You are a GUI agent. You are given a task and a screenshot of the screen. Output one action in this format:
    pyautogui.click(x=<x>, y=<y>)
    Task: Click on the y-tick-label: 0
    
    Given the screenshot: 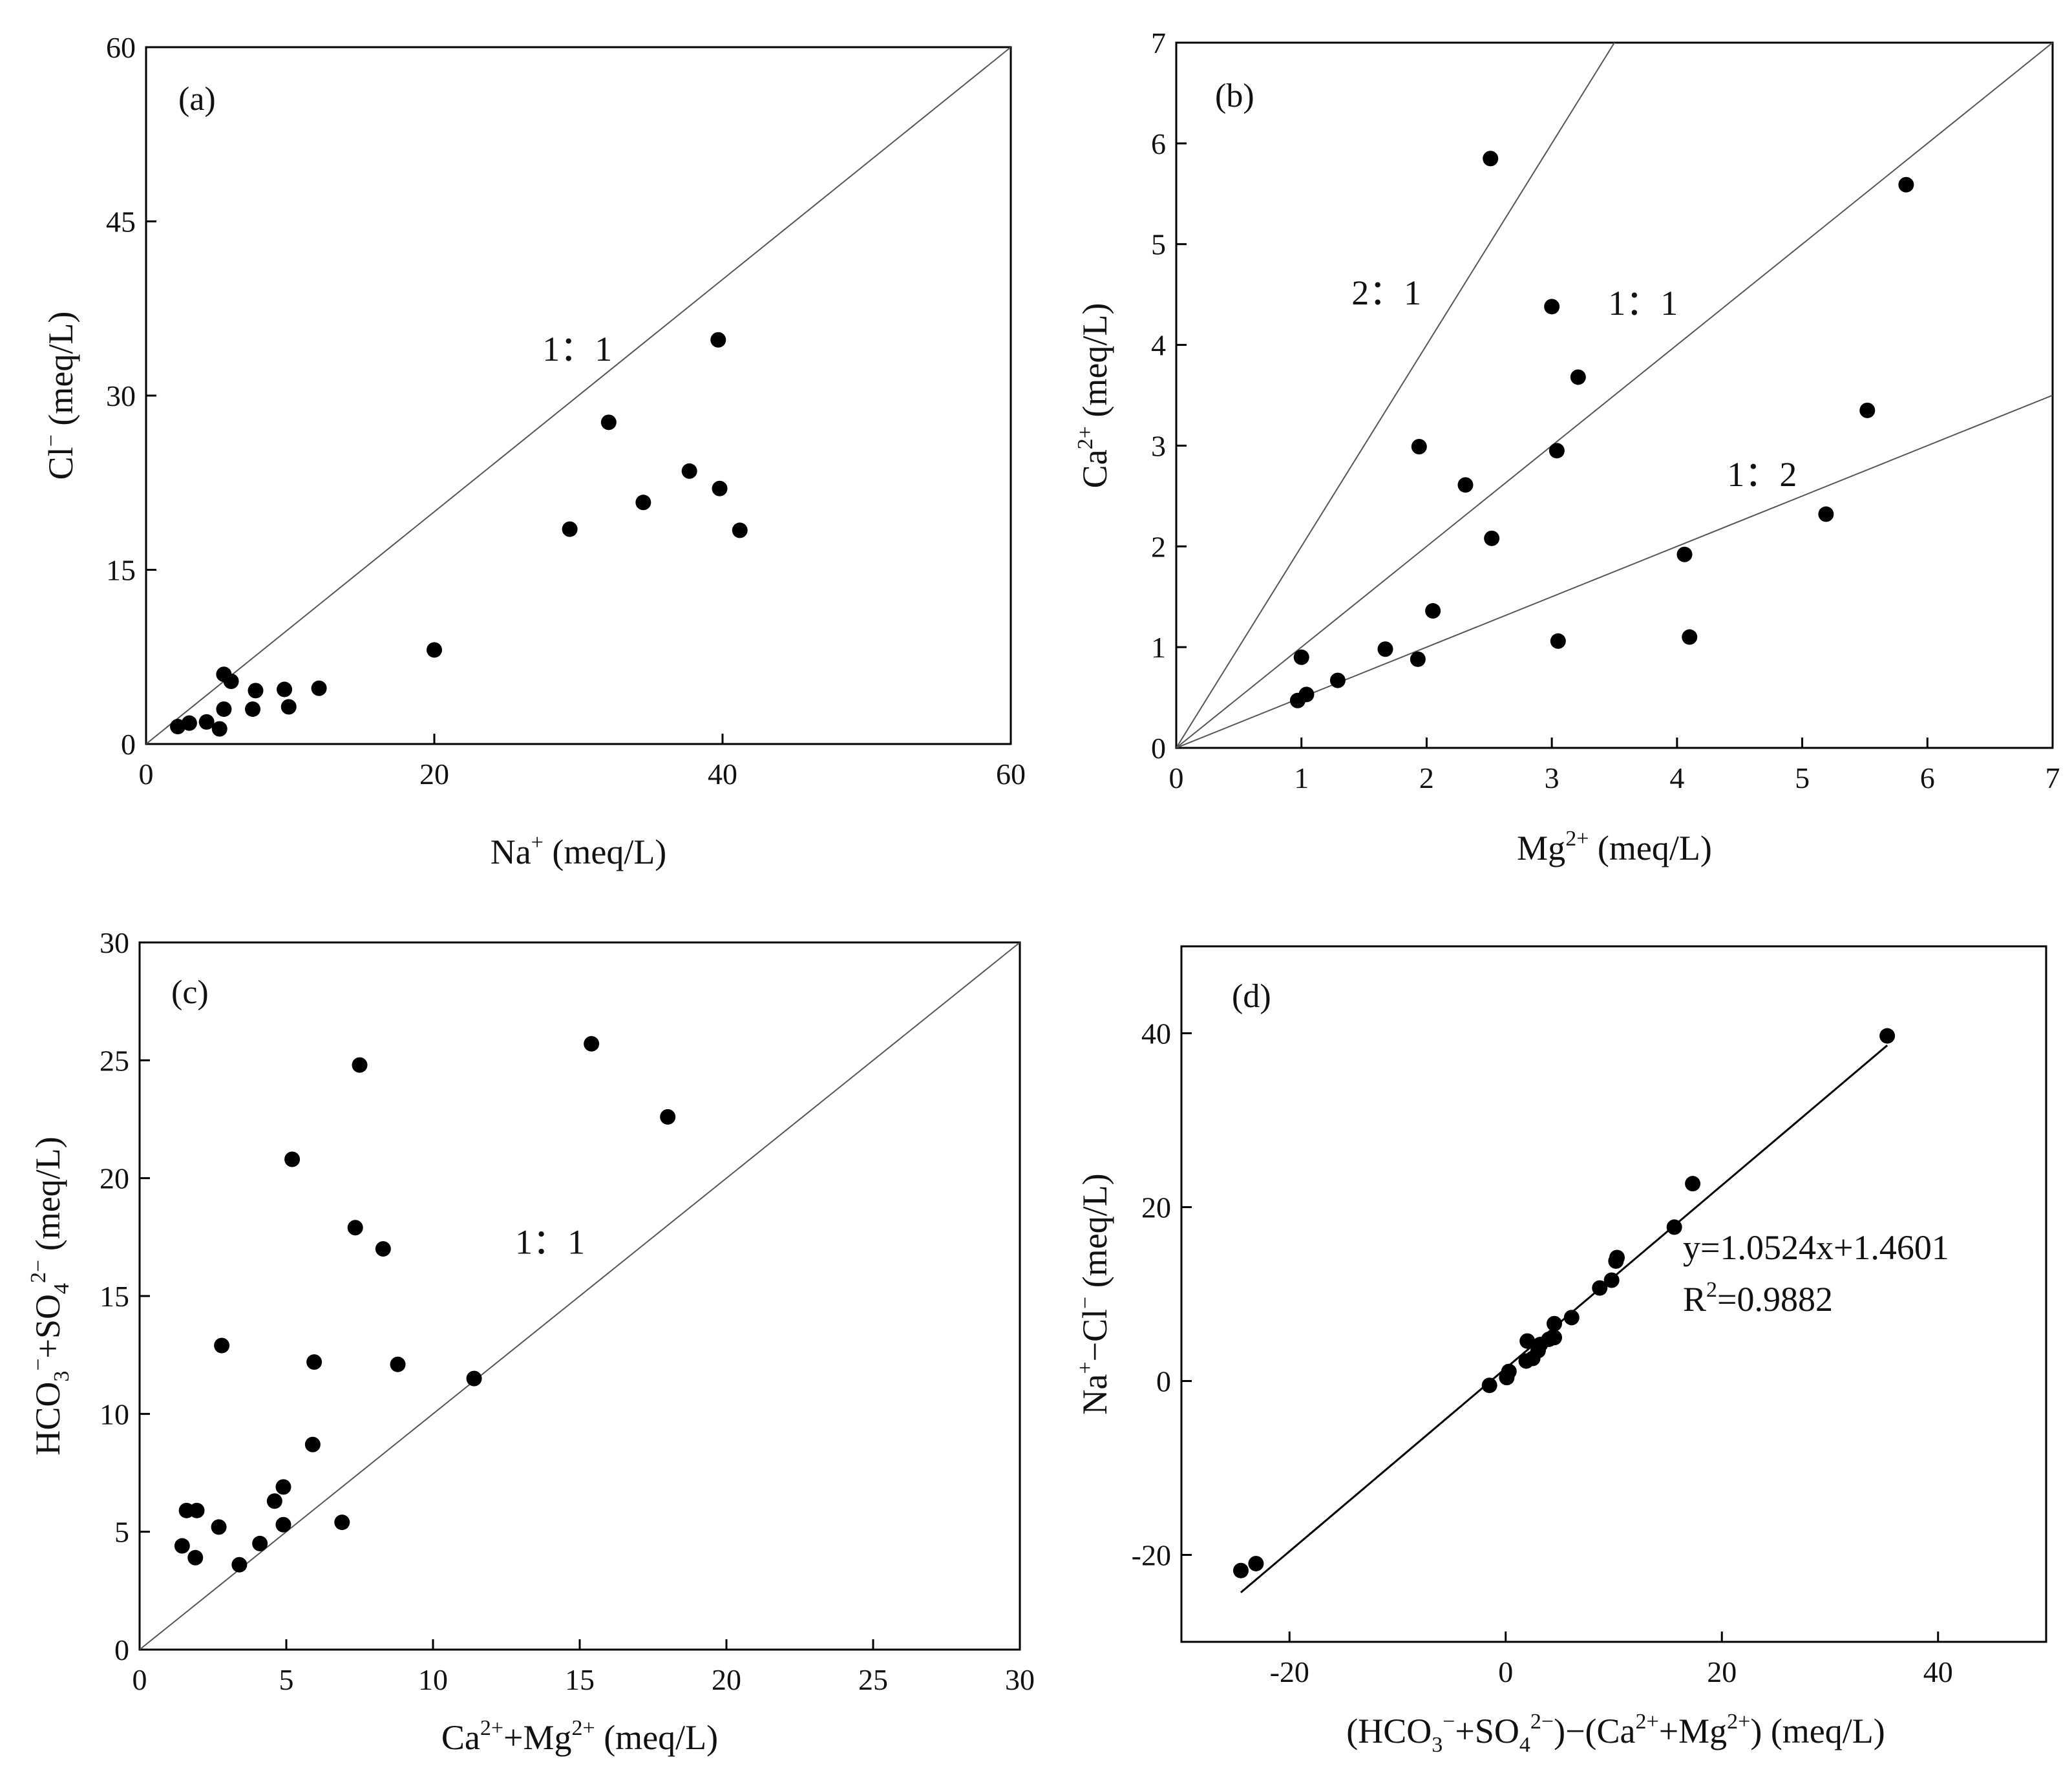 What is the action you would take?
    pyautogui.click(x=128, y=744)
    